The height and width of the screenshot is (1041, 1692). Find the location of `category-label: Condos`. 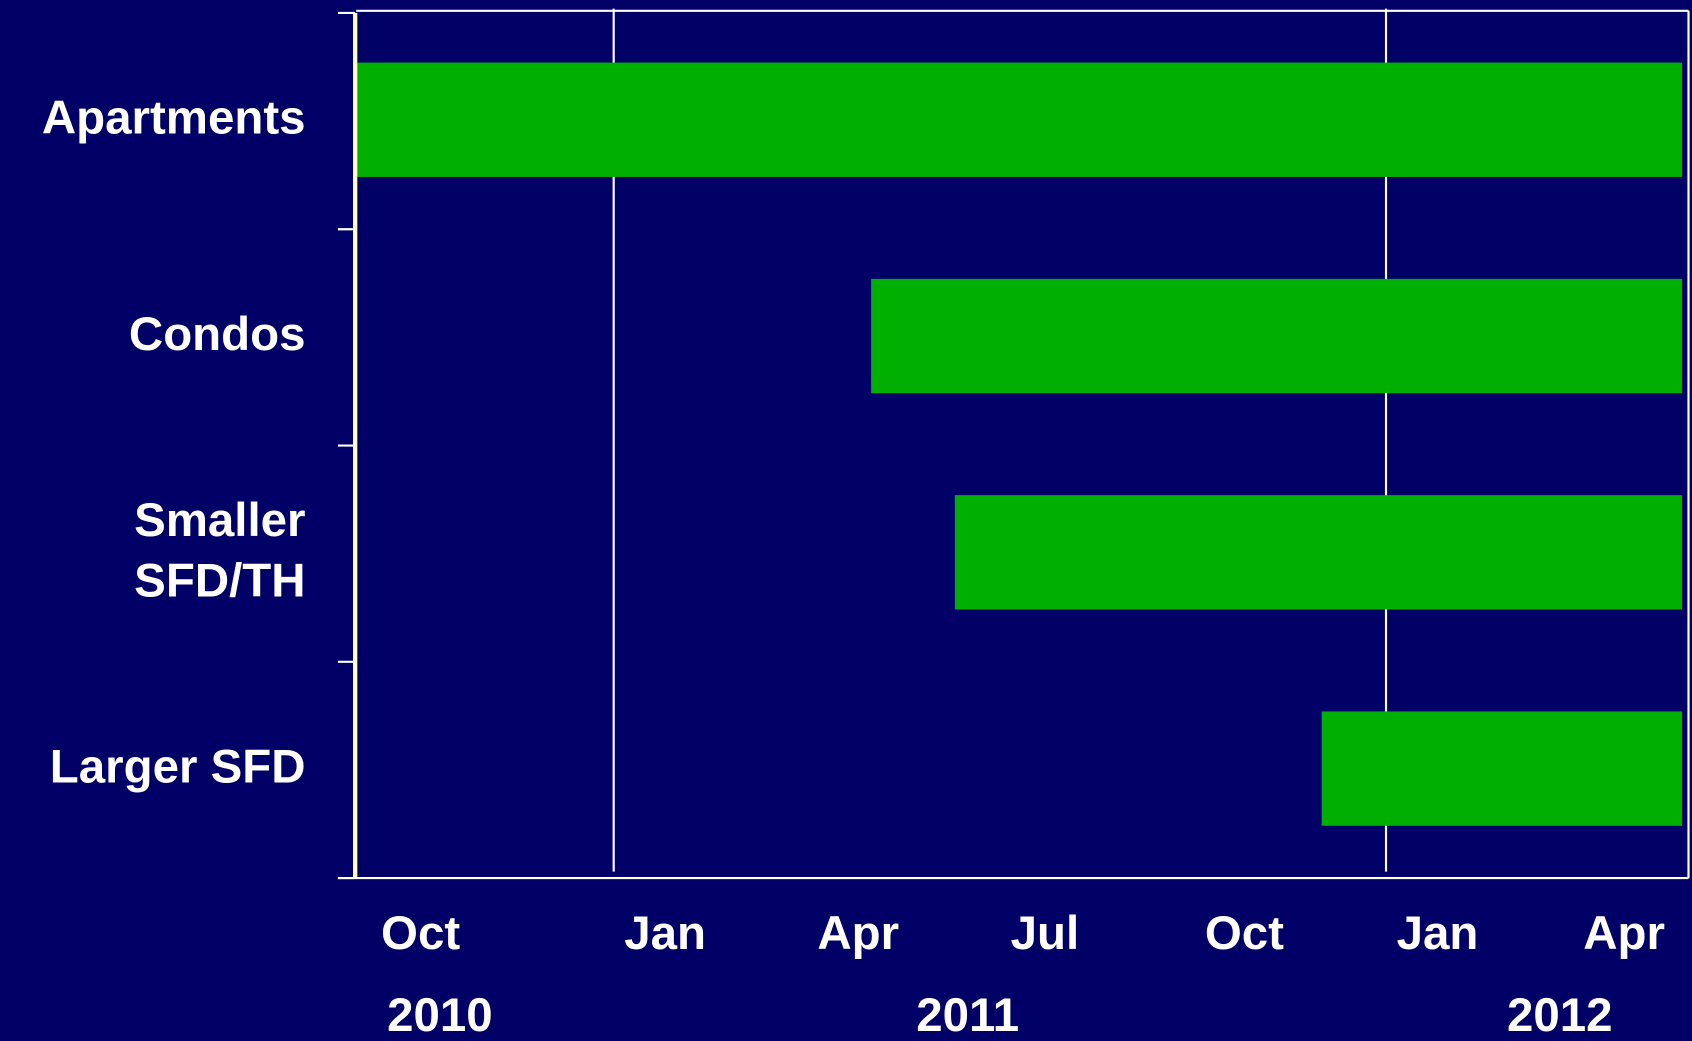

category-label: Condos is located at coordinates (217, 334).